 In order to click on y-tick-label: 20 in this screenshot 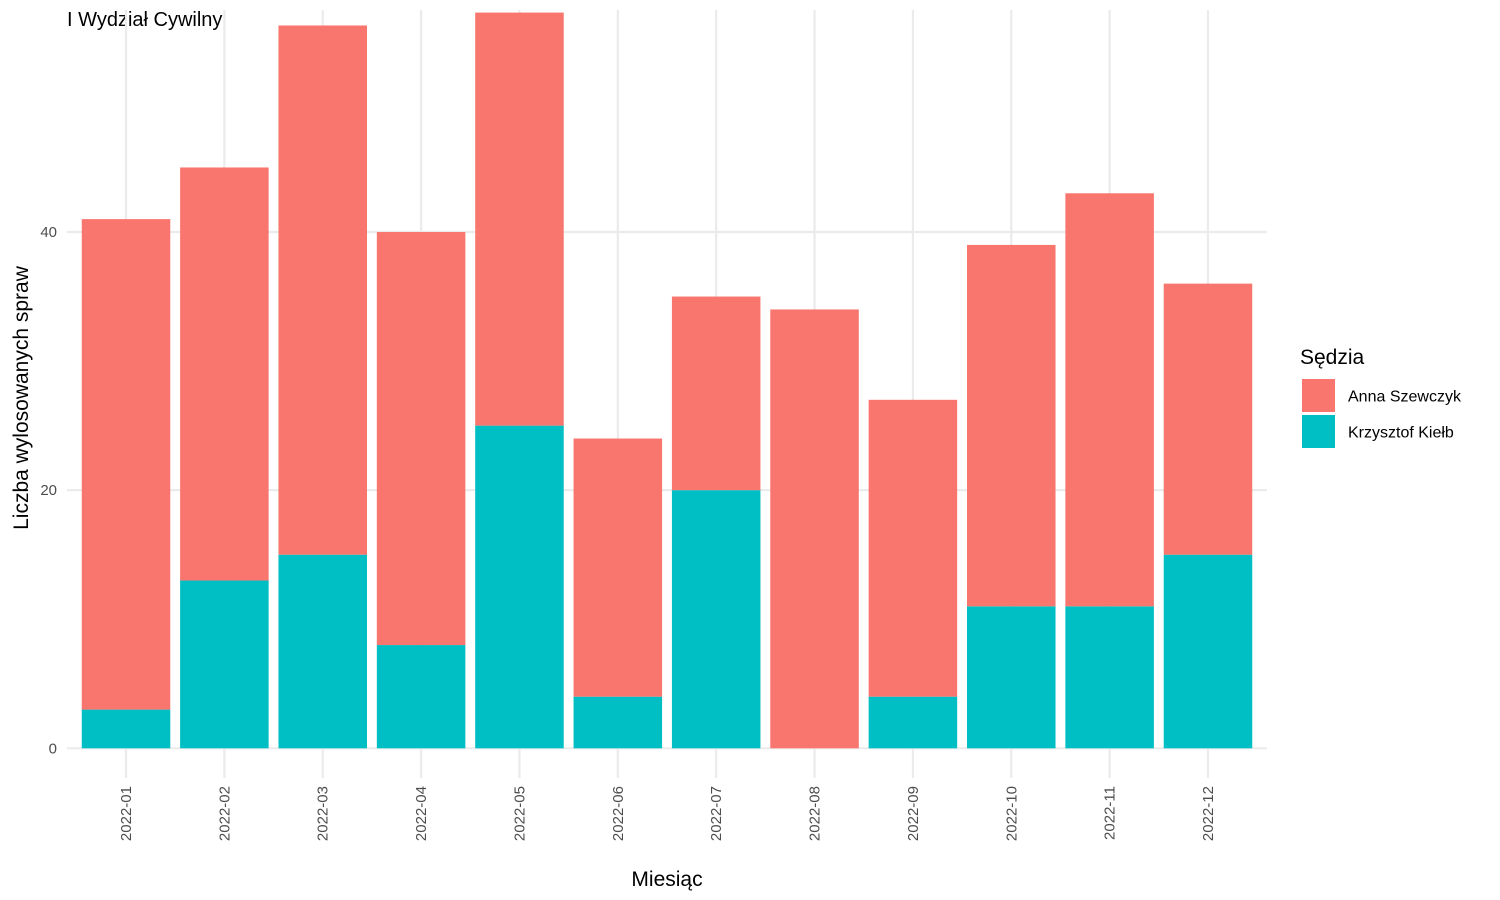, I will do `click(48, 490)`.